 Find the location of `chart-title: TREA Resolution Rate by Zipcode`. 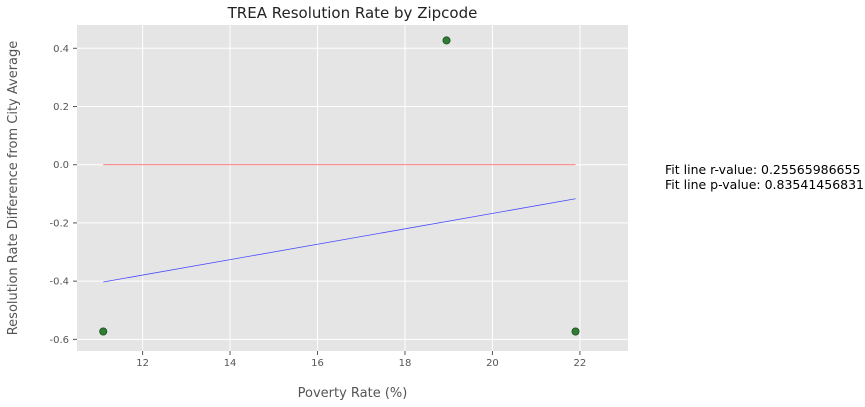

chart-title: TREA Resolution Rate by Zipcode is located at coordinates (352, 13).